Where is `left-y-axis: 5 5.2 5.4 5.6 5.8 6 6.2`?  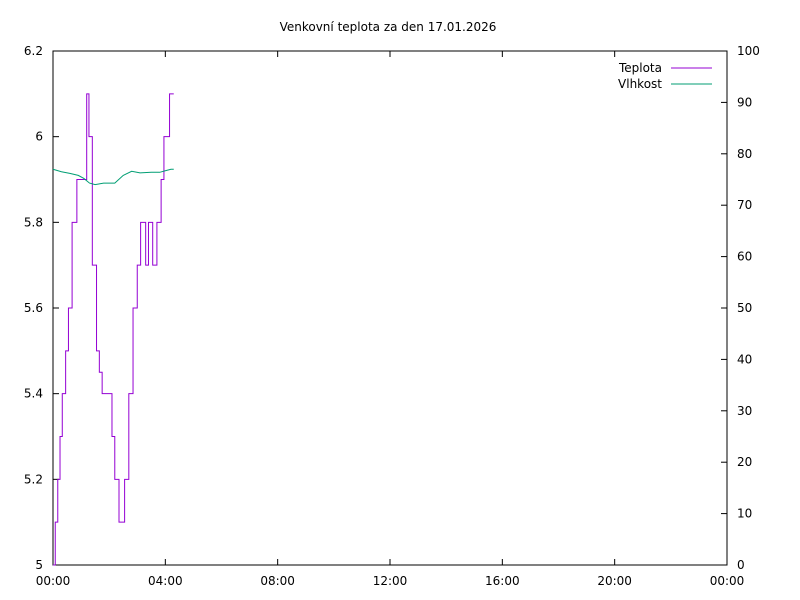
left-y-axis: 5 5.2 5.4 5.6 5.8 6 6.2 is located at coordinates (41, 308).